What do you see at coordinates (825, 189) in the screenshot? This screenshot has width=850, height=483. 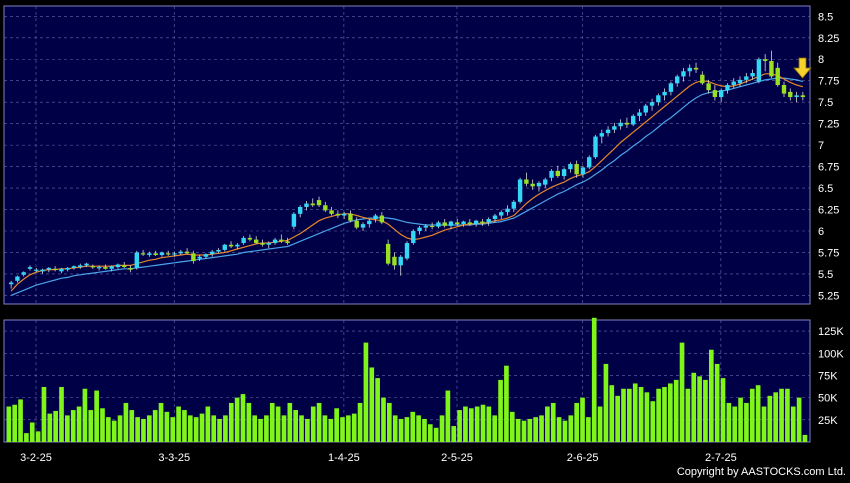 I see `price-tick-label: 6.5` at bounding box center [825, 189].